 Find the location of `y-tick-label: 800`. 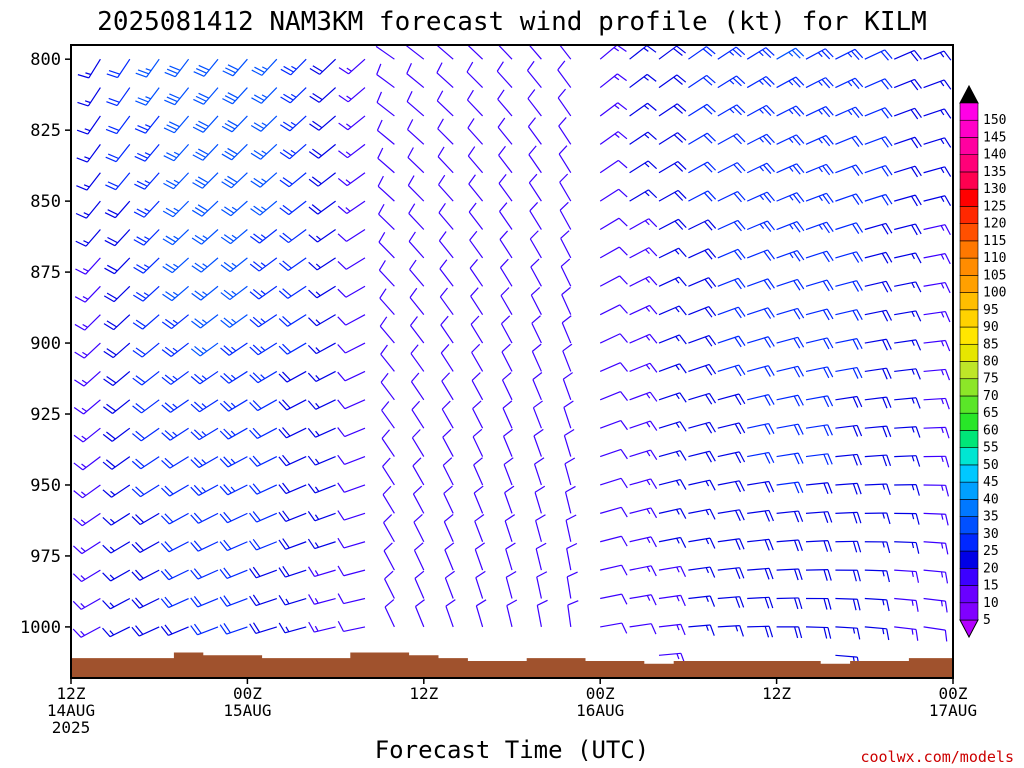

y-tick-label: 800 is located at coordinates (45, 60).